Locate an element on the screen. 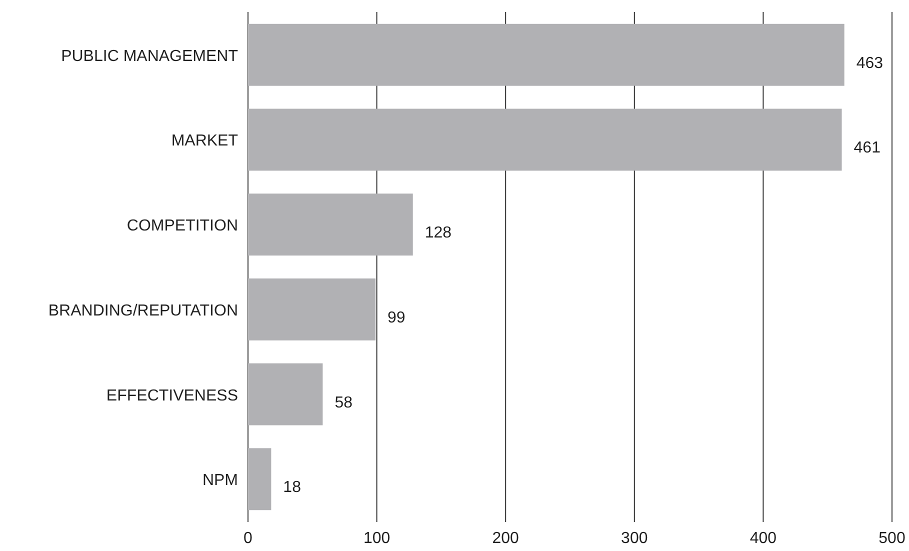 This screenshot has width=909, height=551. x-tick-label: 500 is located at coordinates (892, 538).